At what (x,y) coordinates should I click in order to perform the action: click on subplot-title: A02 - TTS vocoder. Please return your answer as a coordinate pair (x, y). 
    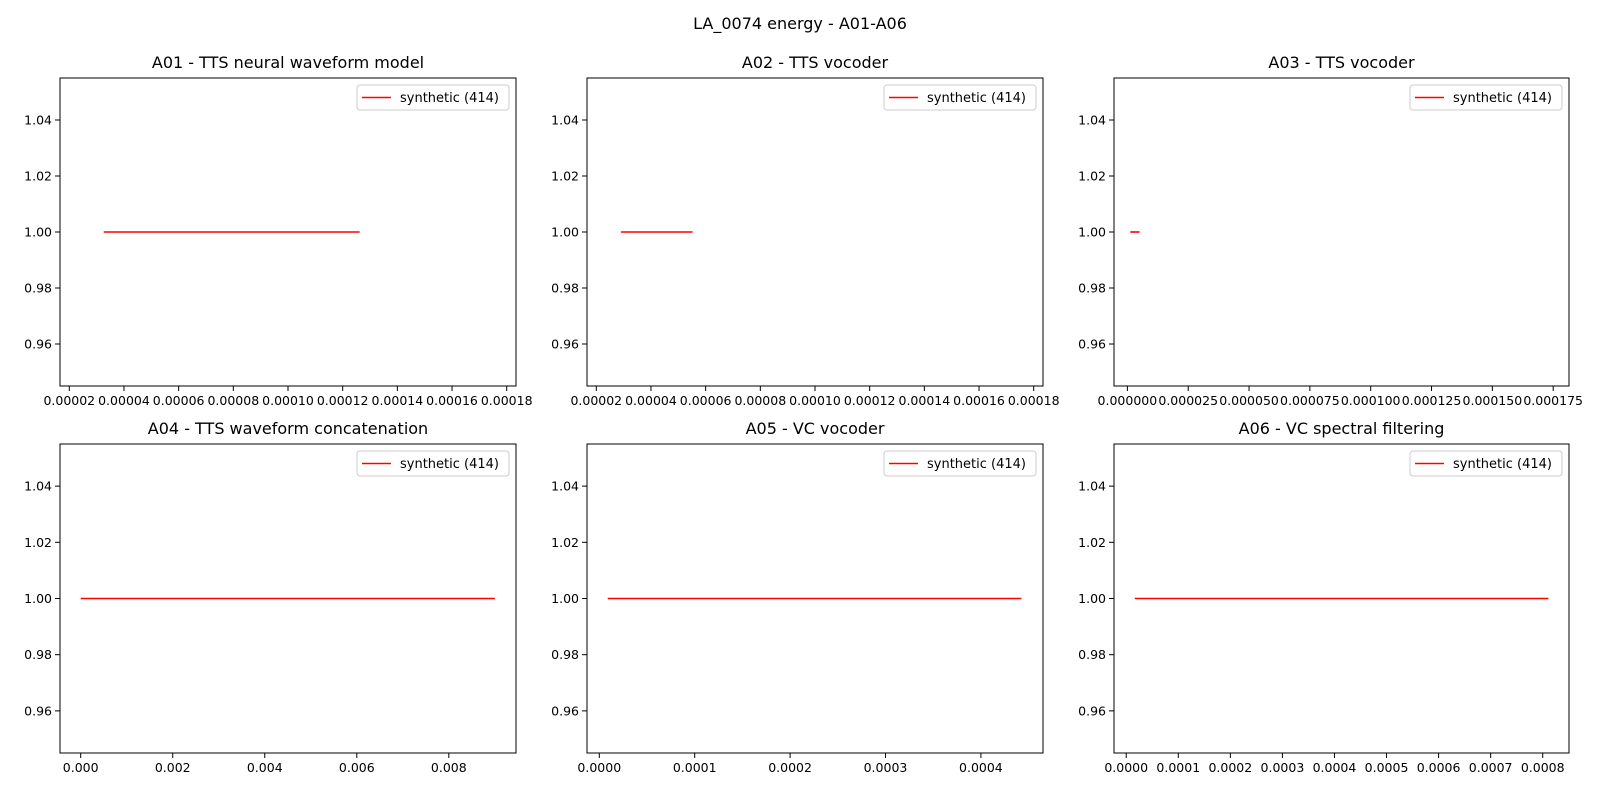
    Looking at the image, I should click on (815, 62).